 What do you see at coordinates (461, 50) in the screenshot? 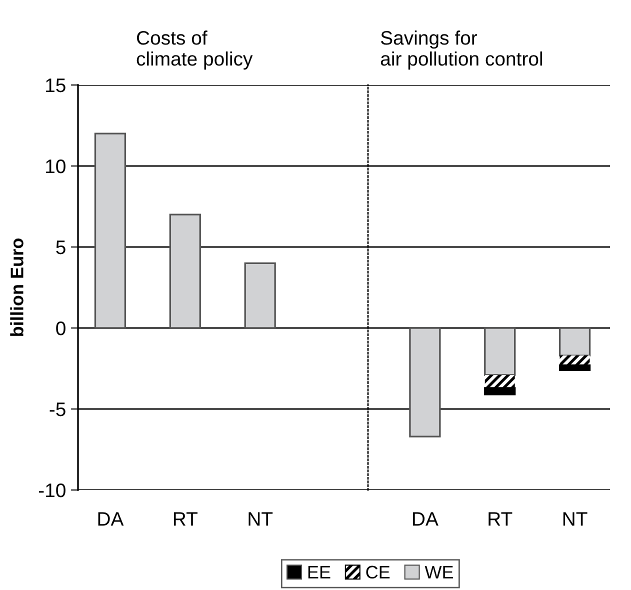
I see `chart-title: Savings for air pollution control` at bounding box center [461, 50].